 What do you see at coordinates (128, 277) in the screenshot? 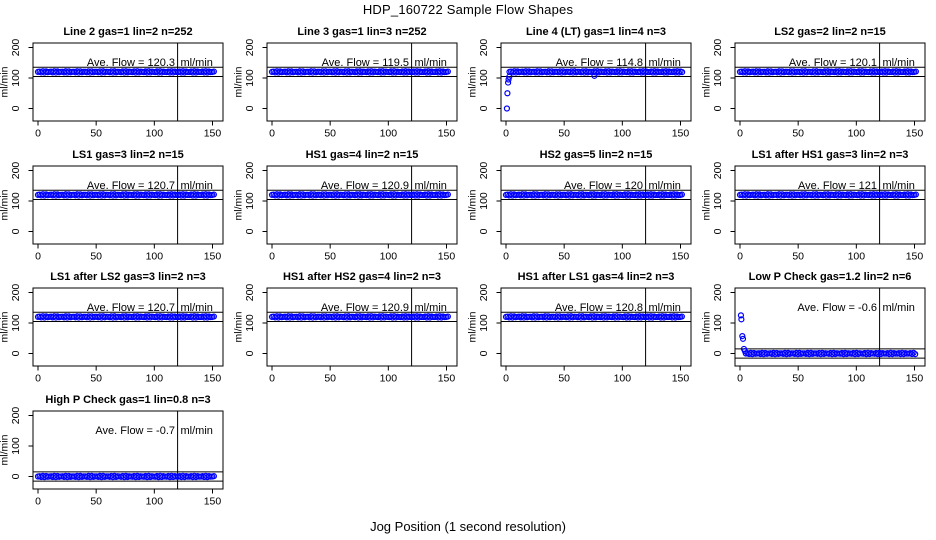
I see `subplot-title: LS1 after LS2 gas=3 lin=2 n=3` at bounding box center [128, 277].